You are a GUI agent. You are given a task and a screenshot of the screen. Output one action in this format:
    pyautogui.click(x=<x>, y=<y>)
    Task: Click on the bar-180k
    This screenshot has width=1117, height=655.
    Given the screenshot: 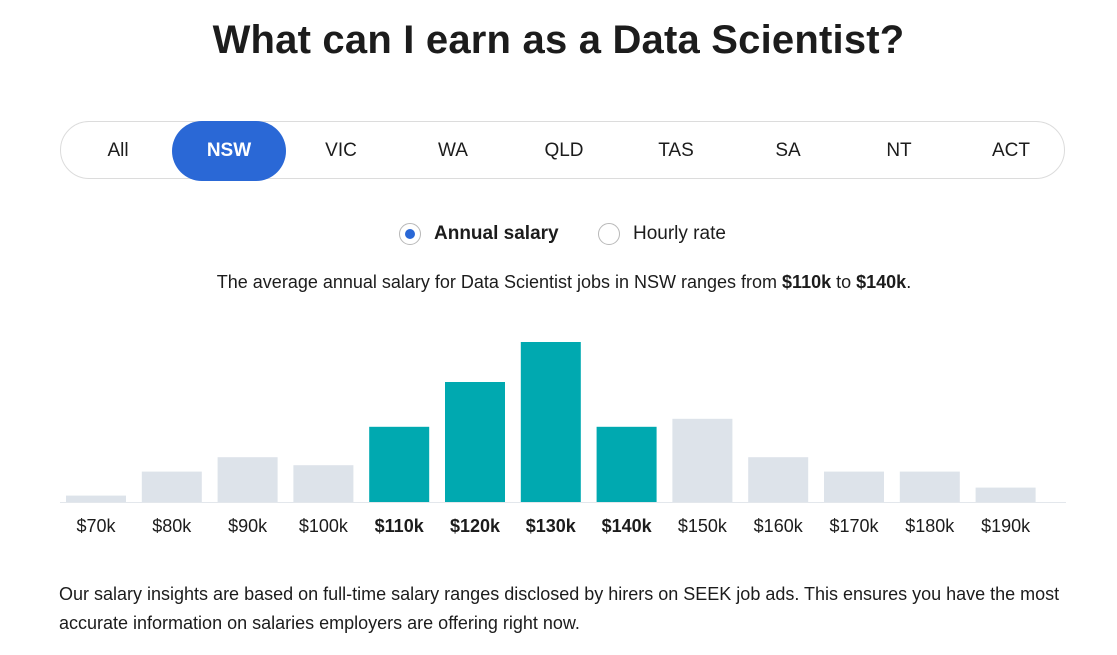 What is the action you would take?
    pyautogui.click(x=929, y=486)
    